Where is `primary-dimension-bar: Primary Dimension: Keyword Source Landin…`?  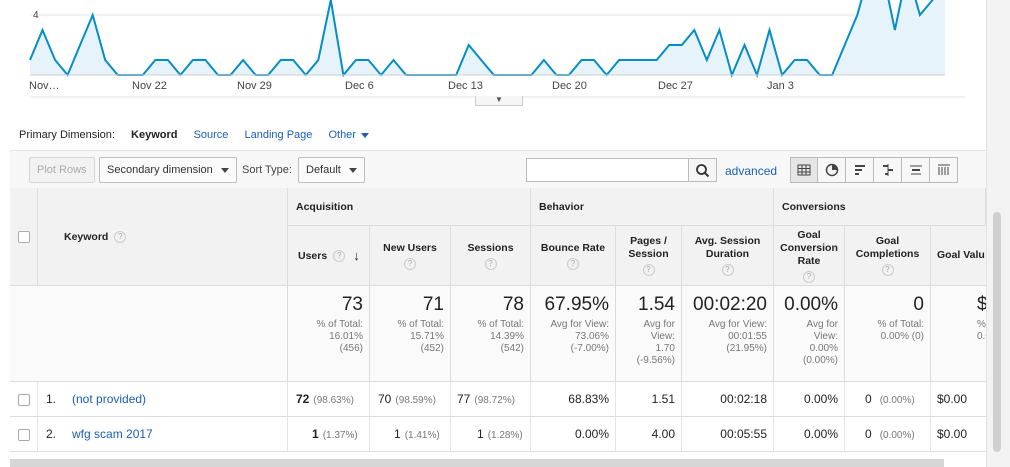
primary-dimension-bar: Primary Dimension: Keyword Source Landin… is located at coordinates (207, 135).